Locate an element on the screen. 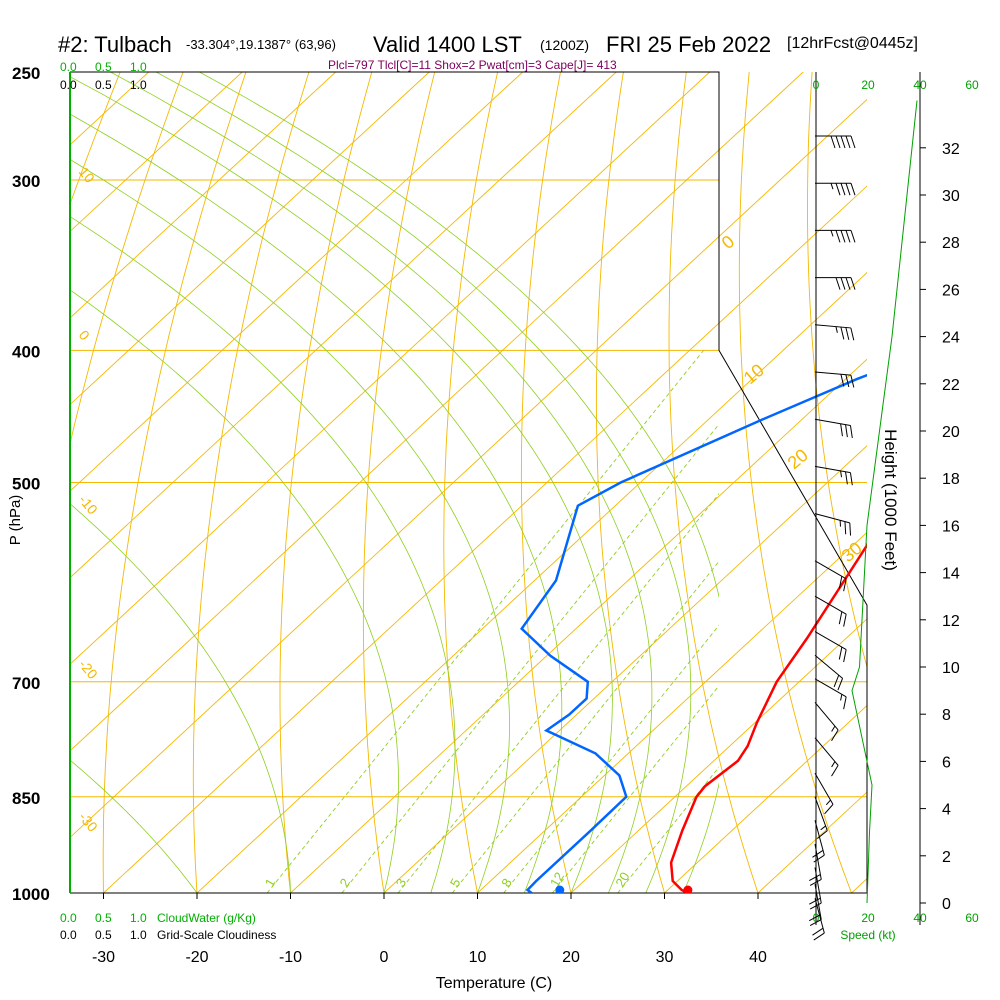  forecast-label: [12hrFcst@0445z] is located at coordinates (852, 43).